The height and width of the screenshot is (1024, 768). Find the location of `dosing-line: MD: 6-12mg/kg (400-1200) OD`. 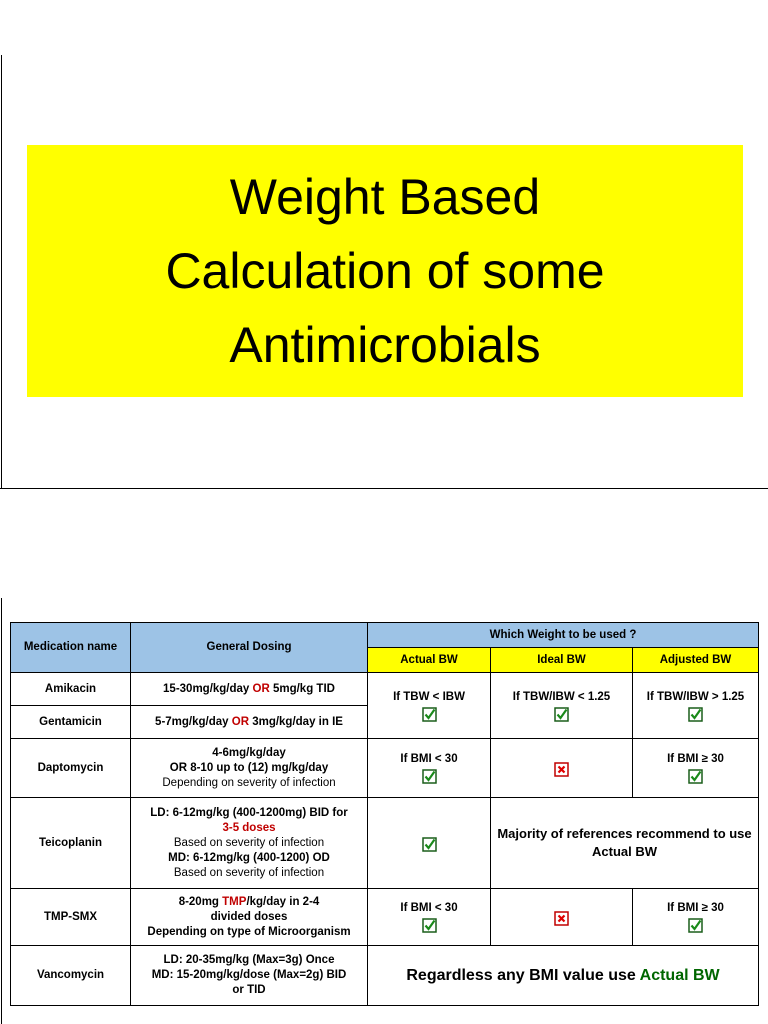

dosing-line: MD: 6-12mg/kg (400-1200) OD is located at coordinates (249, 858).